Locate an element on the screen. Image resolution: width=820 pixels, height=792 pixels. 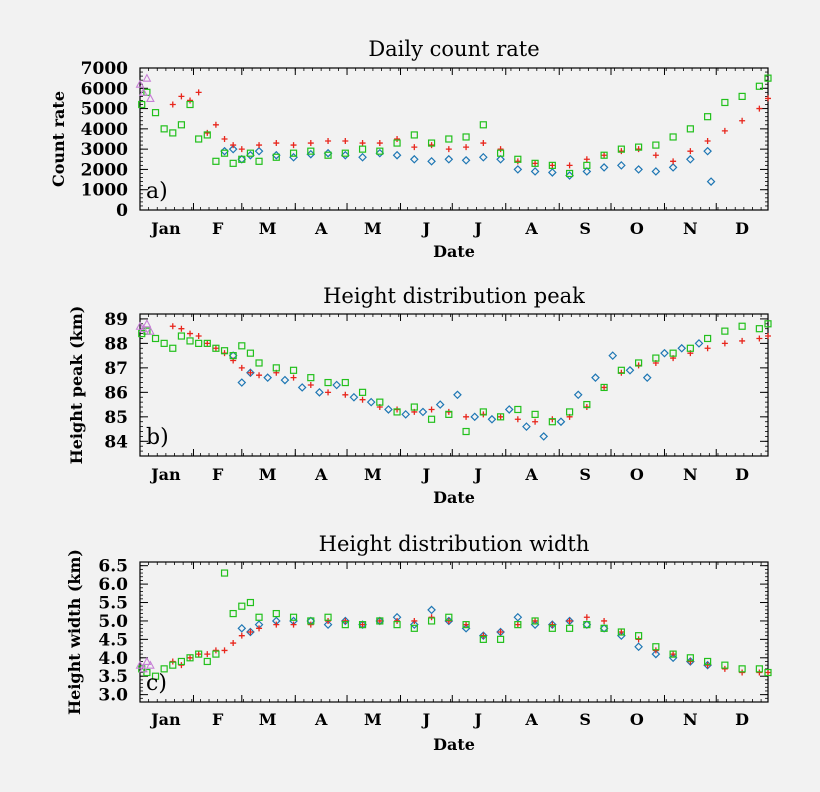
y-tick-label: 6.0 is located at coordinates (113, 585).